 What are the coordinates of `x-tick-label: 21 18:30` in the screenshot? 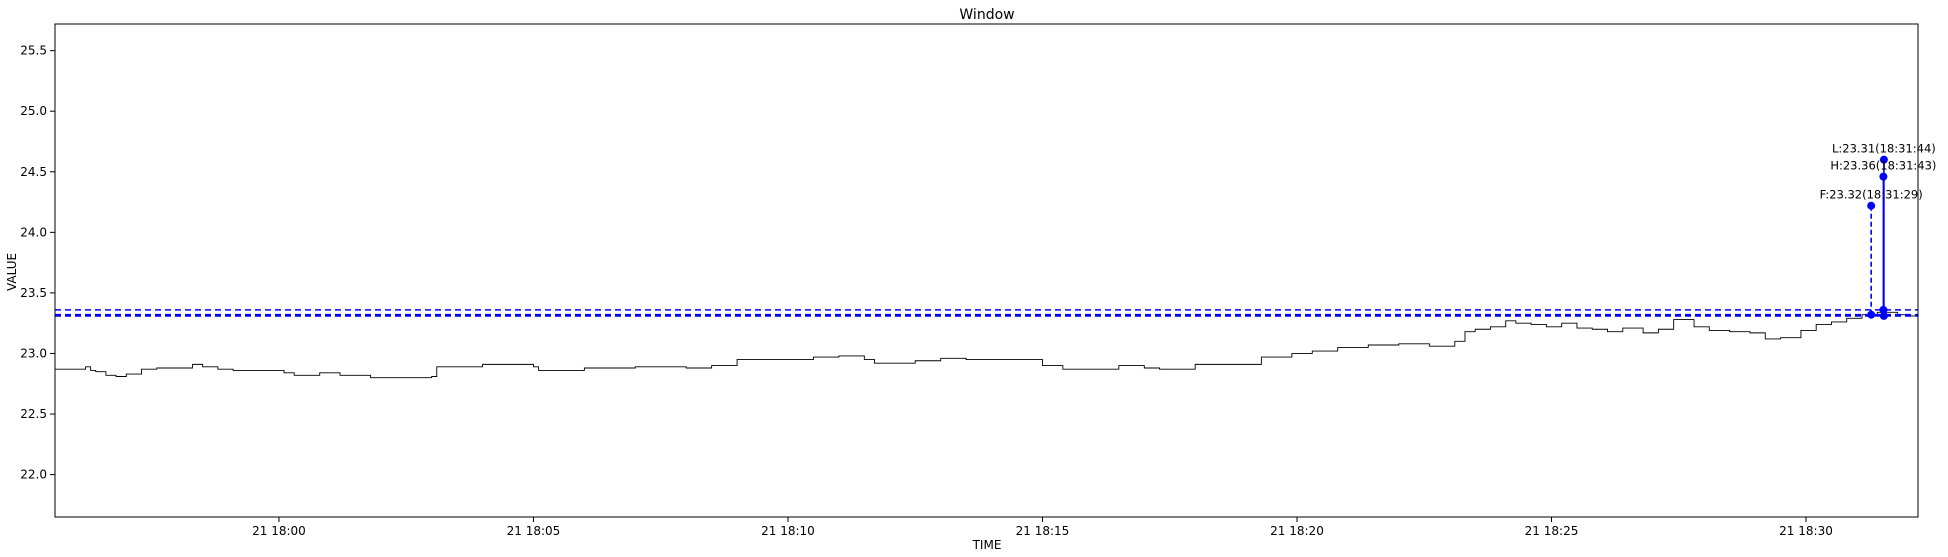 It's located at (1806, 531).